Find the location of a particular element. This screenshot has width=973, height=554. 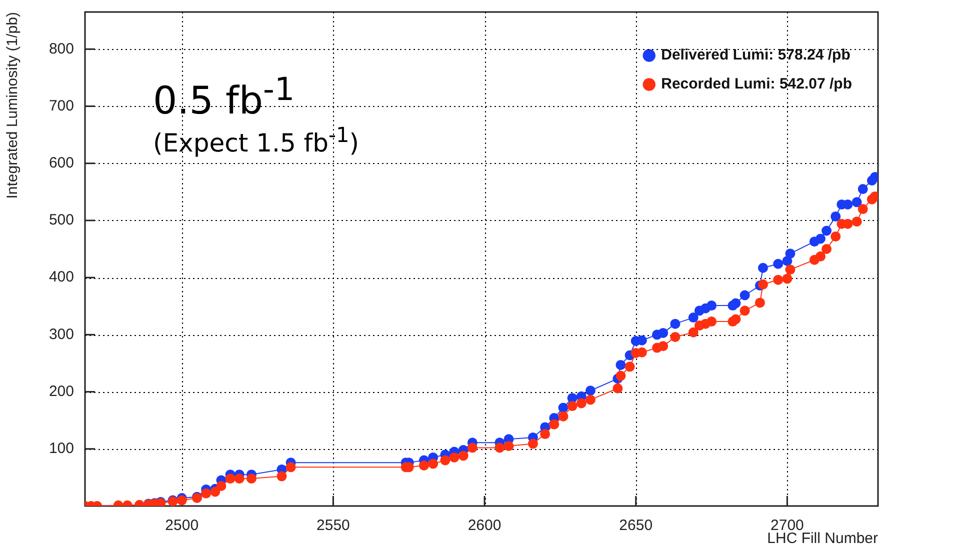

x-axis-title: LHC Fill Number is located at coordinates (822, 539).